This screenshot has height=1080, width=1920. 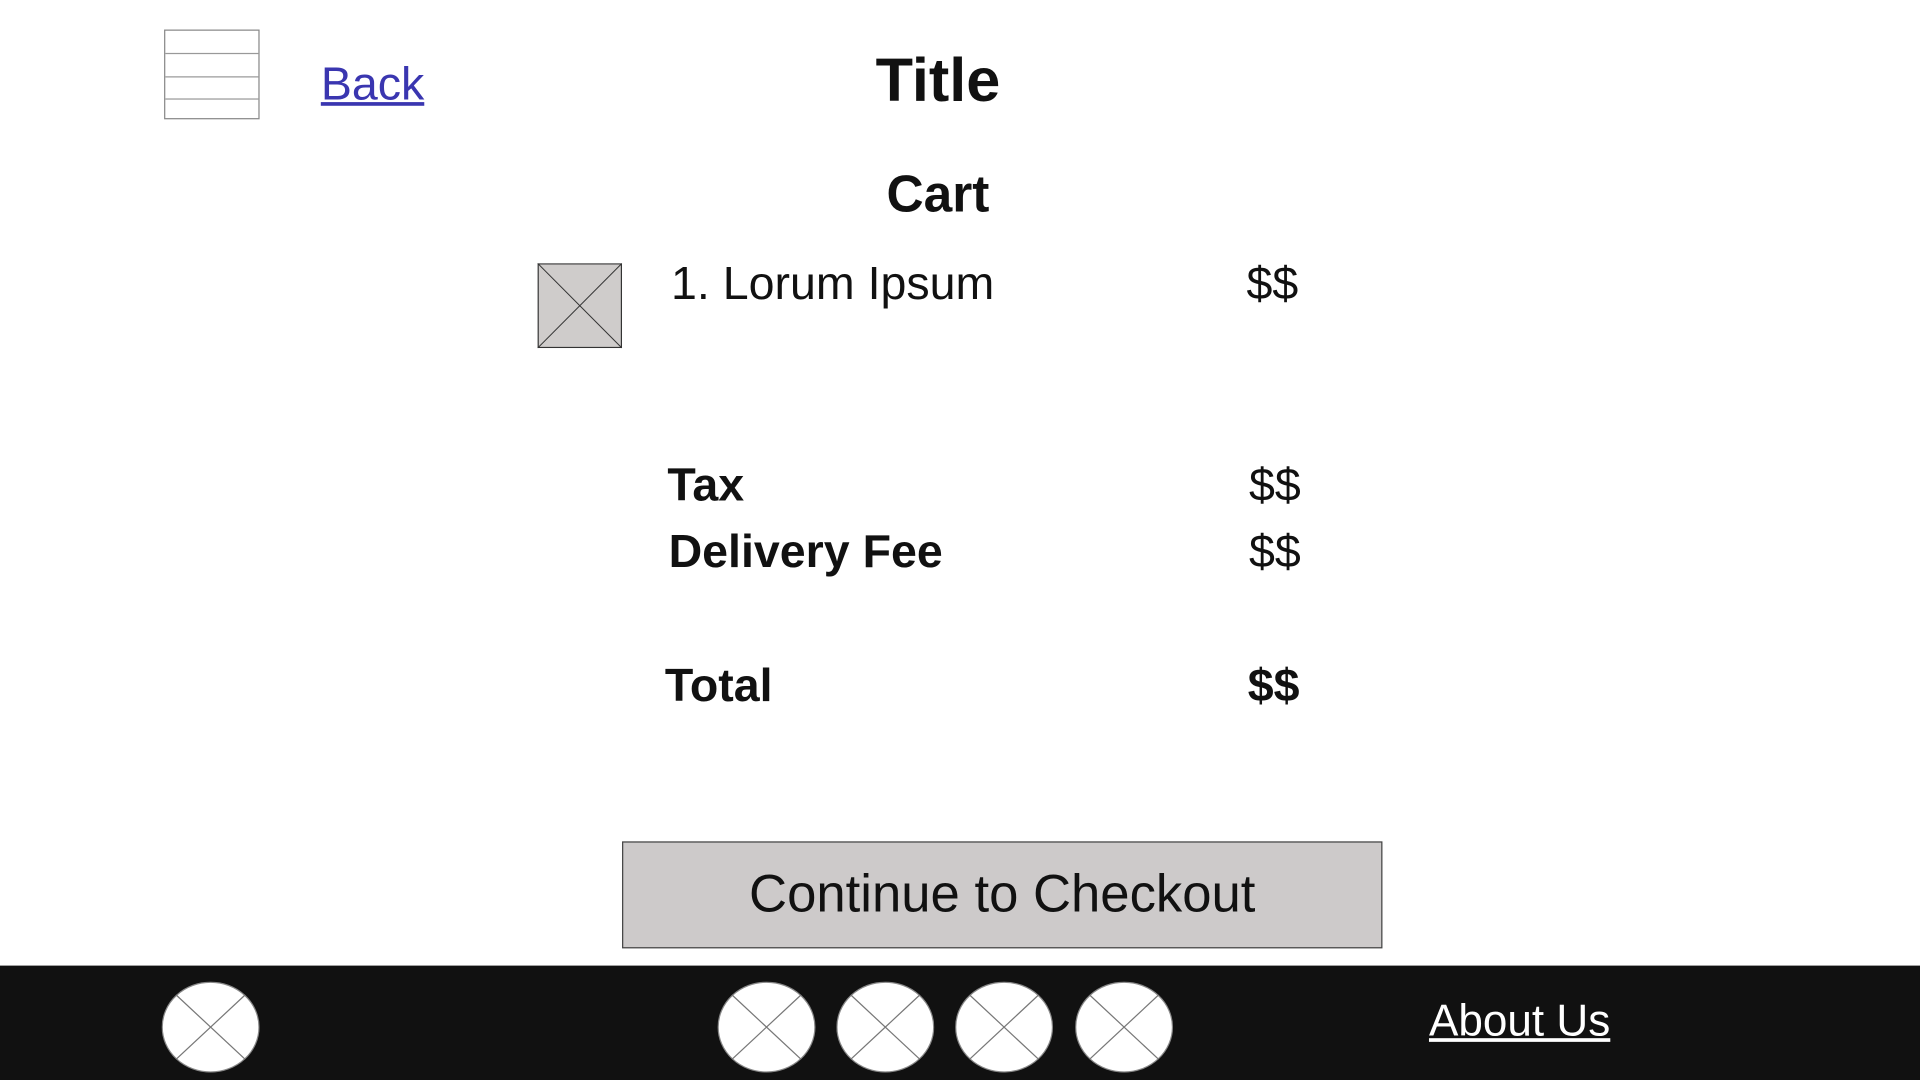 What do you see at coordinates (805, 552) in the screenshot?
I see `delivery-fee-label: Delivery Fee` at bounding box center [805, 552].